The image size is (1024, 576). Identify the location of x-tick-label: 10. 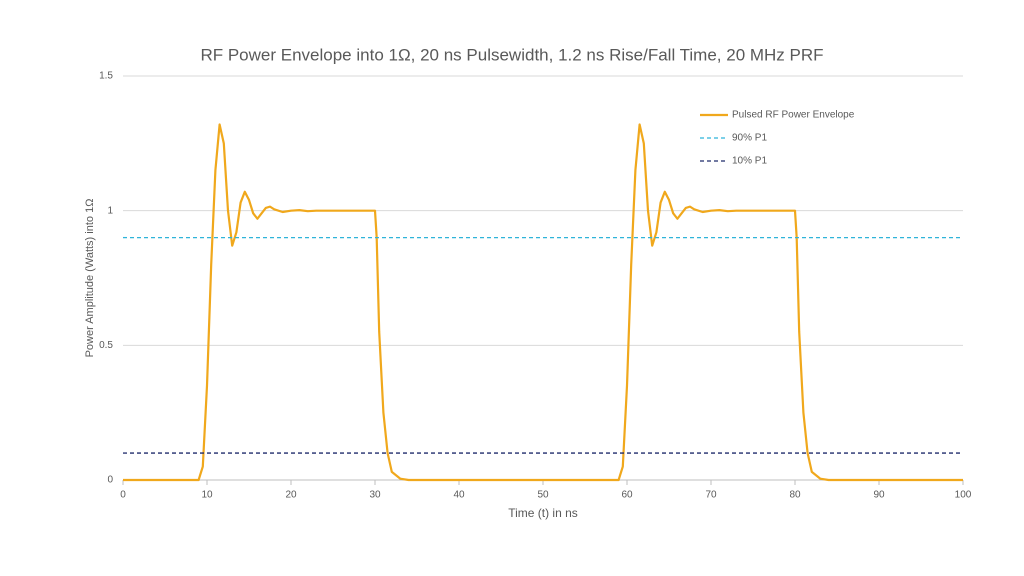
(207, 495).